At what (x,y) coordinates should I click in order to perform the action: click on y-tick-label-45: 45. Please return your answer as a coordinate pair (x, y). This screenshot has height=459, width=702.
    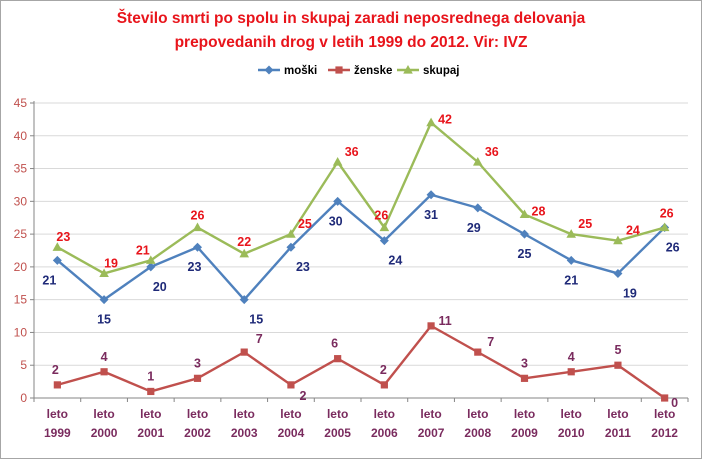
    Looking at the image, I should click on (21, 103).